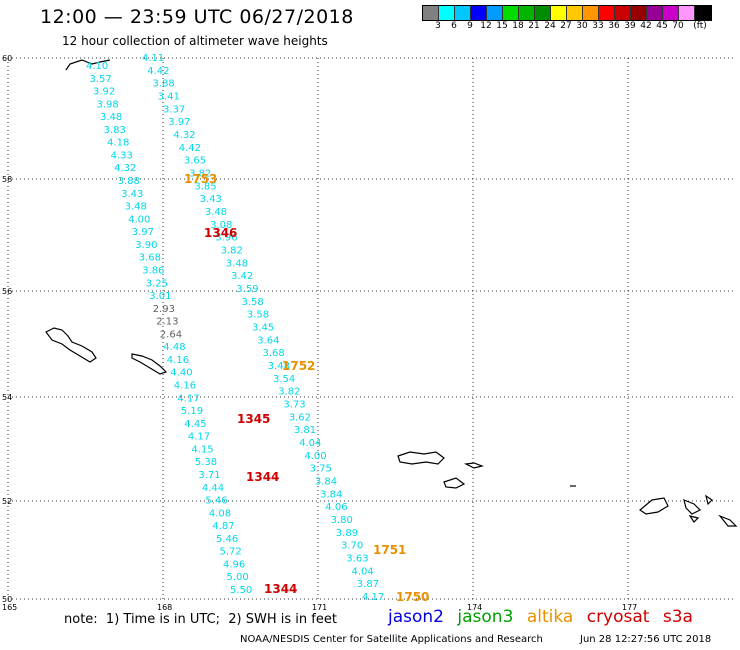  I want to click on wave-height-value: 4.18, so click(118, 143).